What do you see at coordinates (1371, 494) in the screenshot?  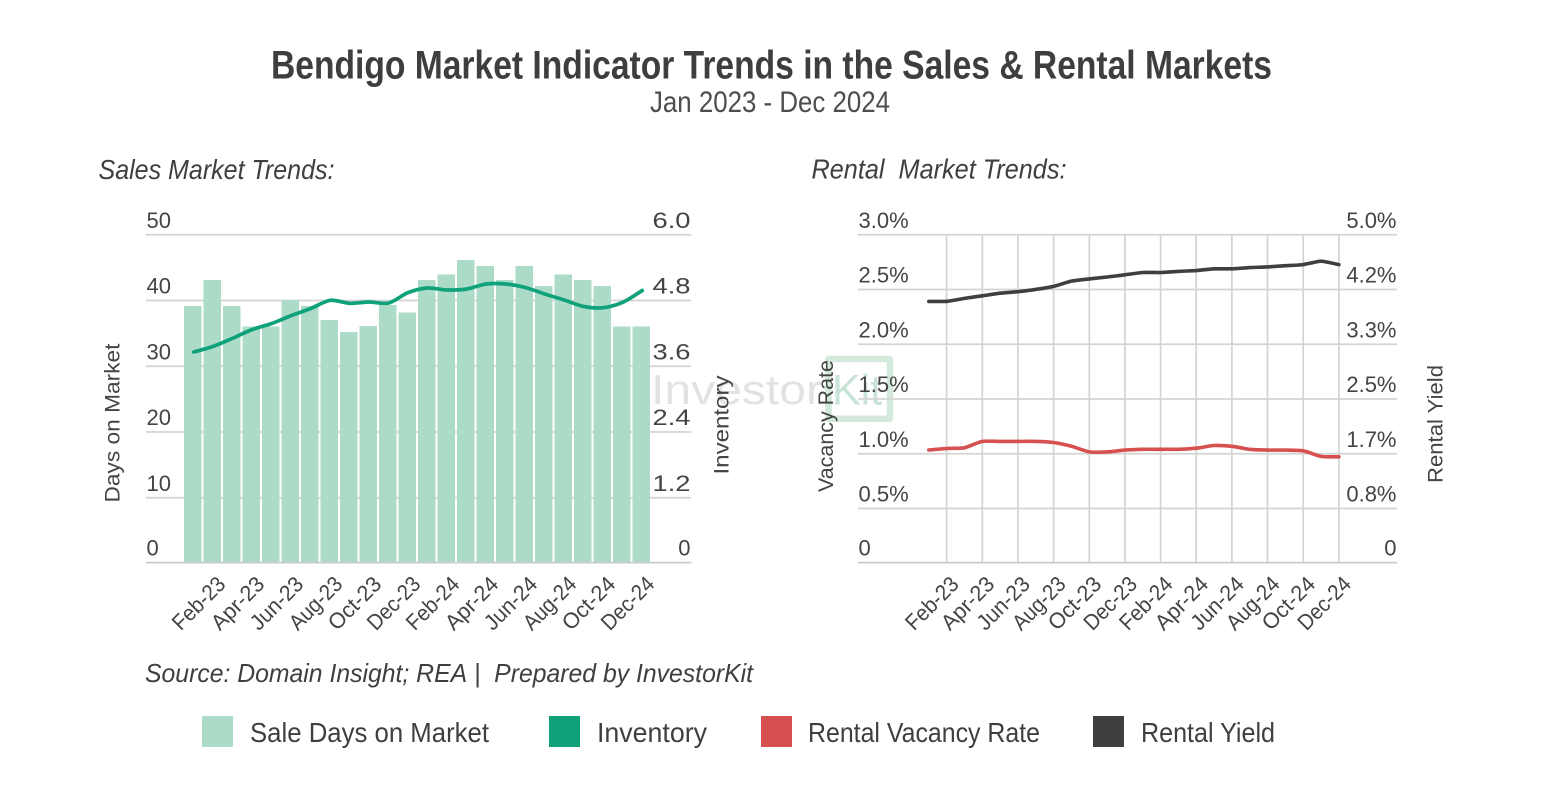 I see `svg-text: 0.8%` at bounding box center [1371, 494].